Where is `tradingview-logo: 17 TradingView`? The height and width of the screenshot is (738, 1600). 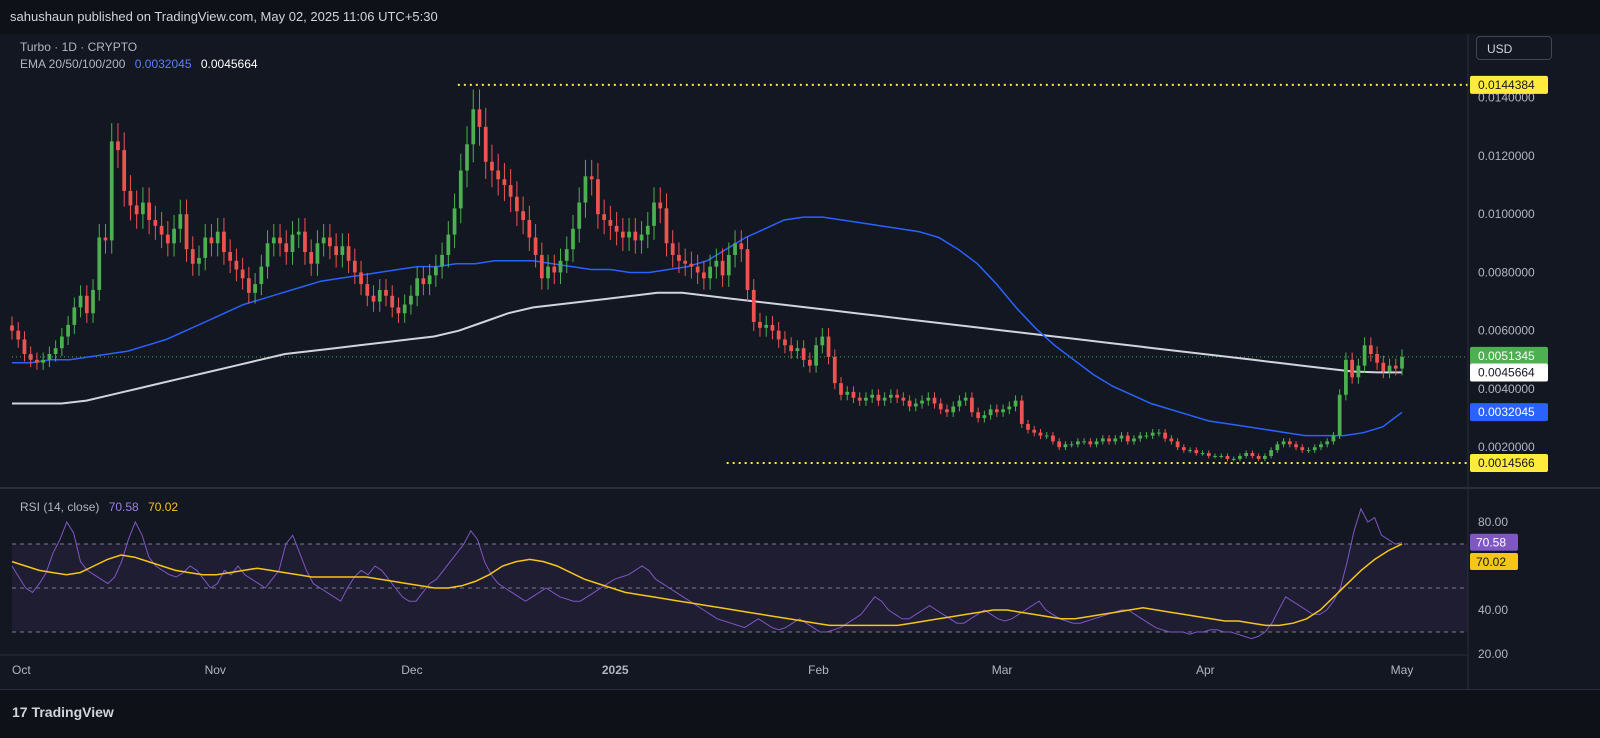 tradingview-logo: 17 TradingView is located at coordinates (63, 712).